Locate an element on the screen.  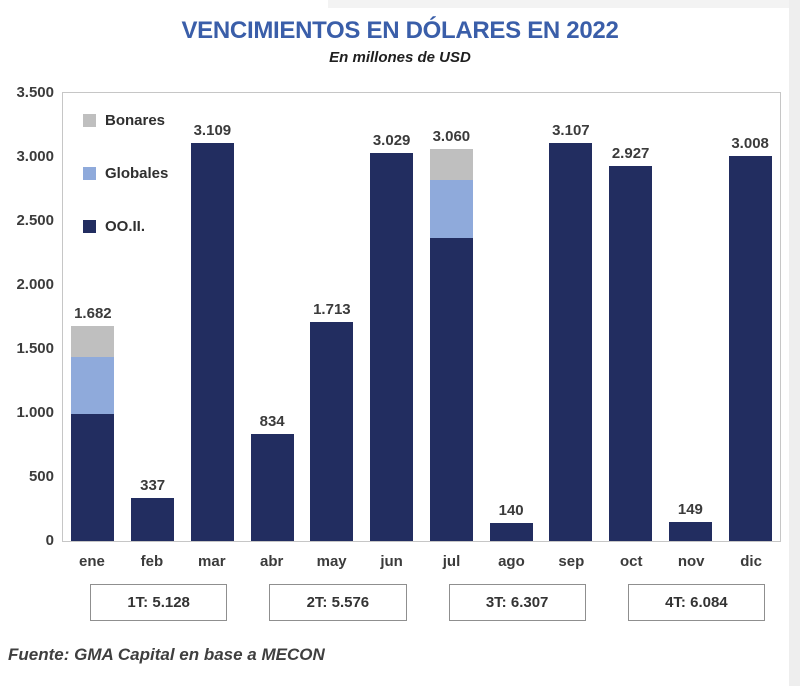
bar-column-sep: 3.107 is located at coordinates (571, 317).